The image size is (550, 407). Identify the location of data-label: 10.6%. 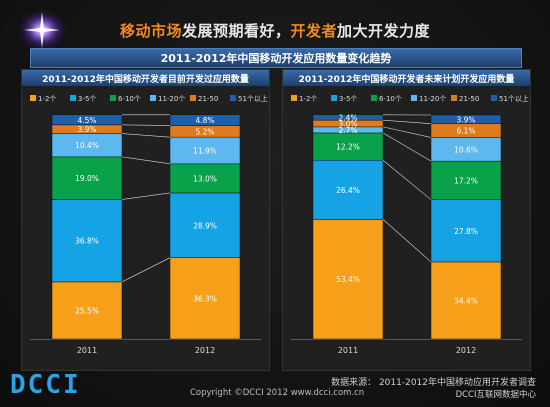
(466, 149).